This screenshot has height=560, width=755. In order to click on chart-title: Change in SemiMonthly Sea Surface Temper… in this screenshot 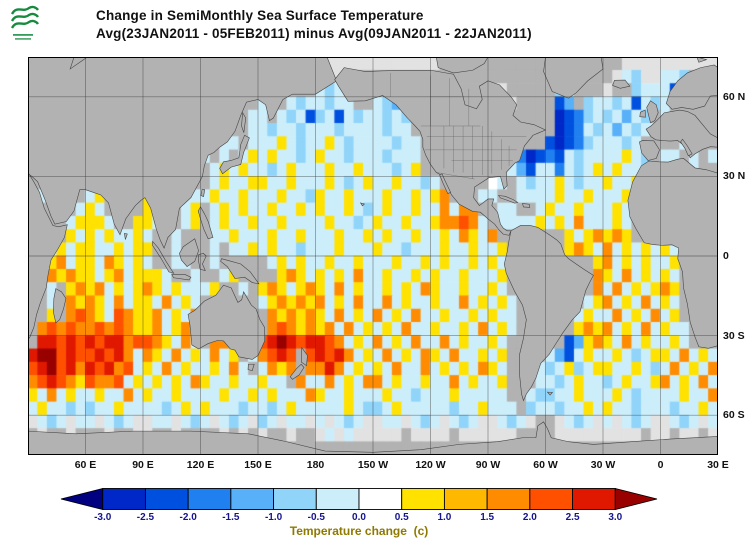, I will do `click(260, 15)`.